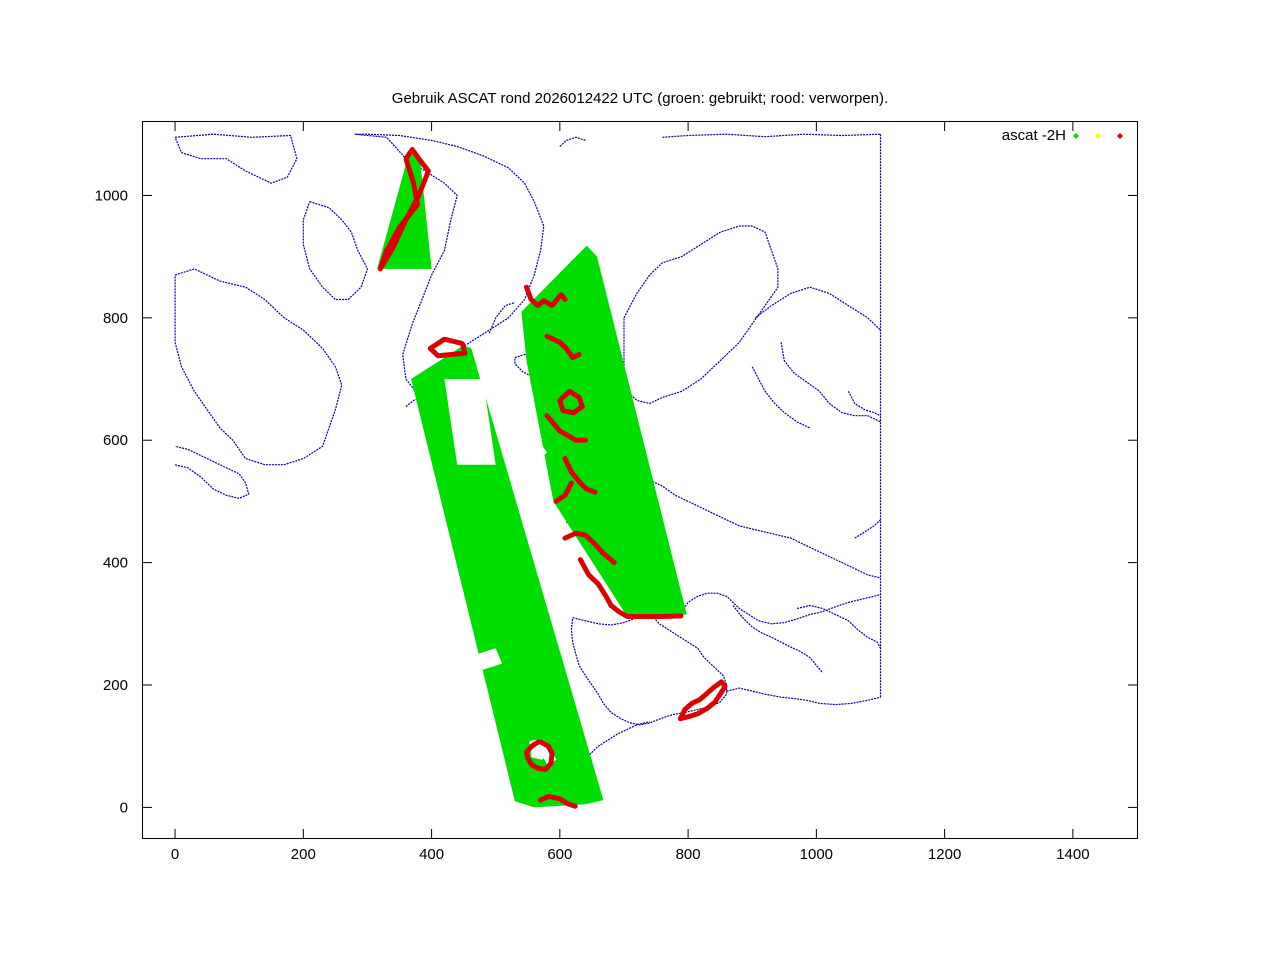  What do you see at coordinates (688, 854) in the screenshot?
I see `x-tick-label: 800` at bounding box center [688, 854].